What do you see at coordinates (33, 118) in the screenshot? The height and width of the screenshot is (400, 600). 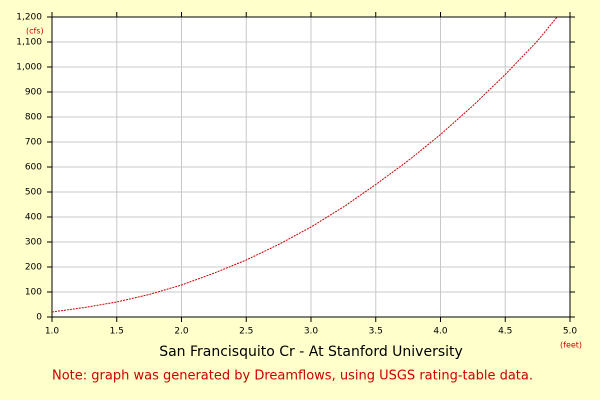 I see `y-tick-label: 800` at bounding box center [33, 118].